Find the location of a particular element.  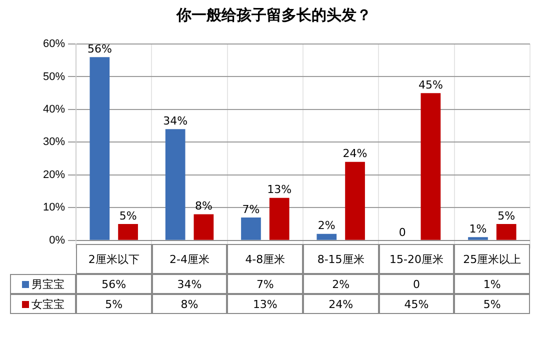

data-label: 8% is located at coordinates (190, 304).